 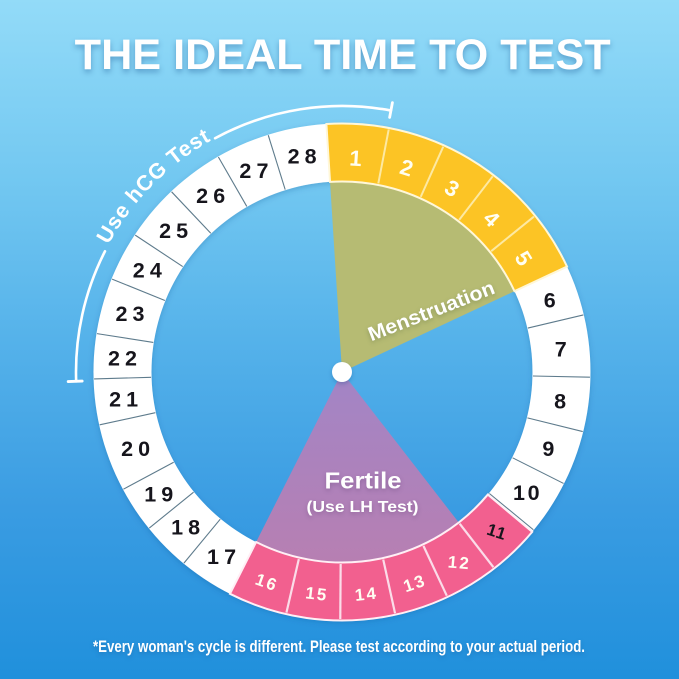 I want to click on svg-text: 11, so click(x=496, y=532).